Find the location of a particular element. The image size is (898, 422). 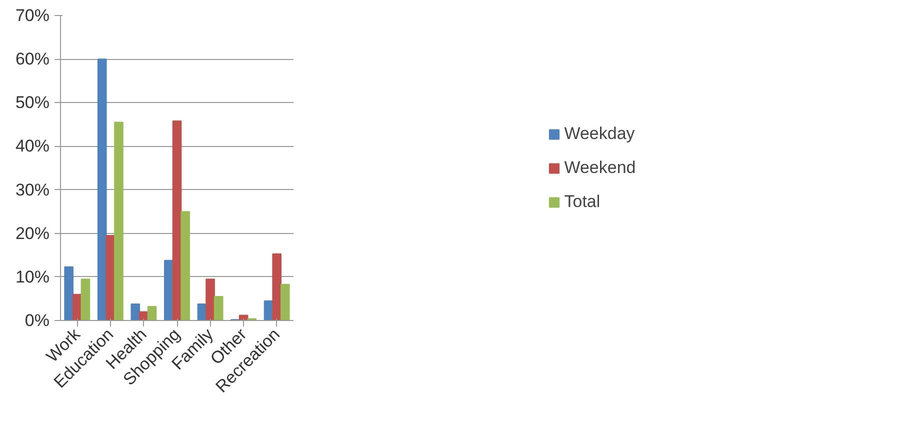

y-tick-label: 30% is located at coordinates (32, 190).